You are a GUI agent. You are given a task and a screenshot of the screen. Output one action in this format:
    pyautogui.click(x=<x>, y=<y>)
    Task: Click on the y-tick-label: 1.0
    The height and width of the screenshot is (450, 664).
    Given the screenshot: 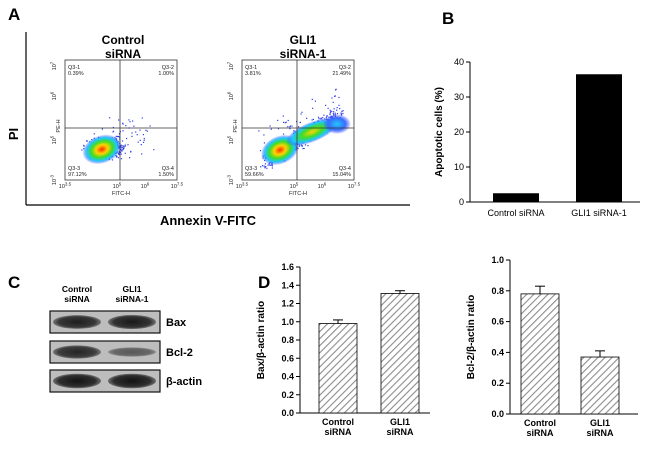 What is the action you would take?
    pyautogui.click(x=287, y=322)
    